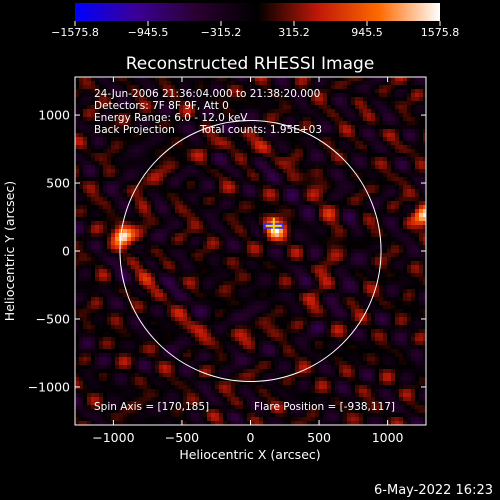  What do you see at coordinates (171, 118) in the screenshot?
I see `energy-range-label: Energy Range: 6.0 - 12.0 keV` at bounding box center [171, 118].